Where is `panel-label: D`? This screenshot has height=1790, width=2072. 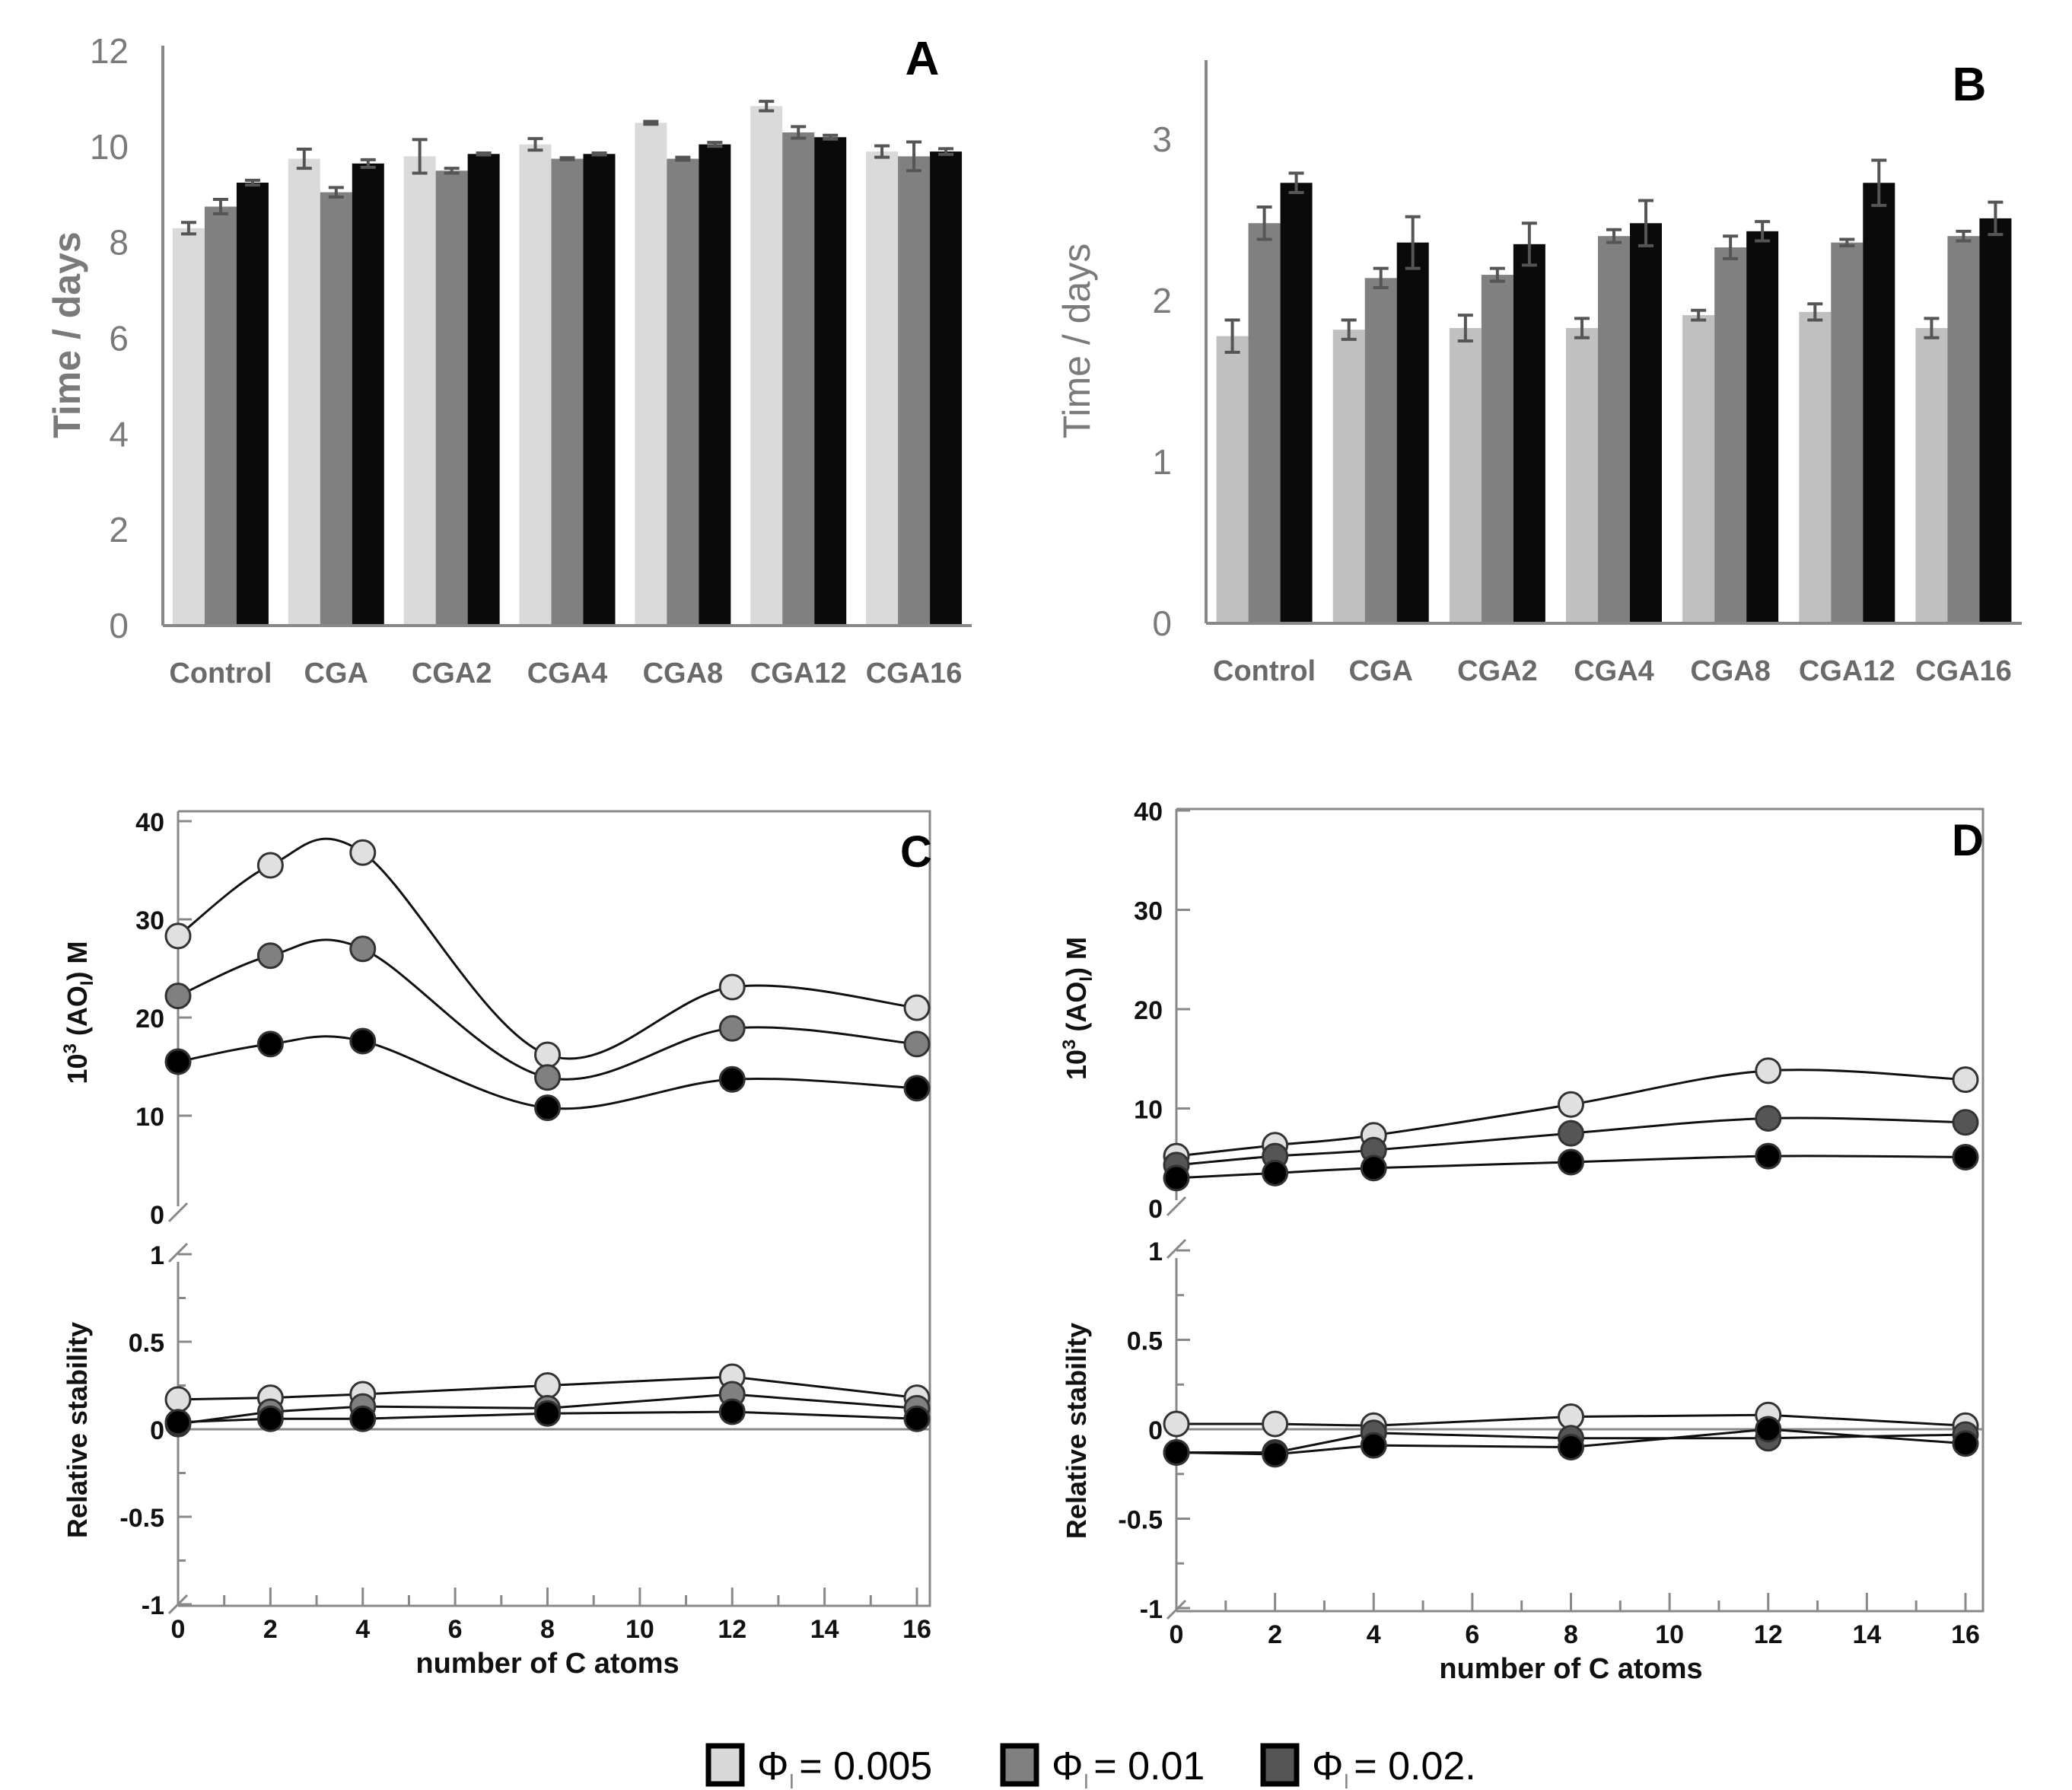
panel-label: D is located at coordinates (1968, 840).